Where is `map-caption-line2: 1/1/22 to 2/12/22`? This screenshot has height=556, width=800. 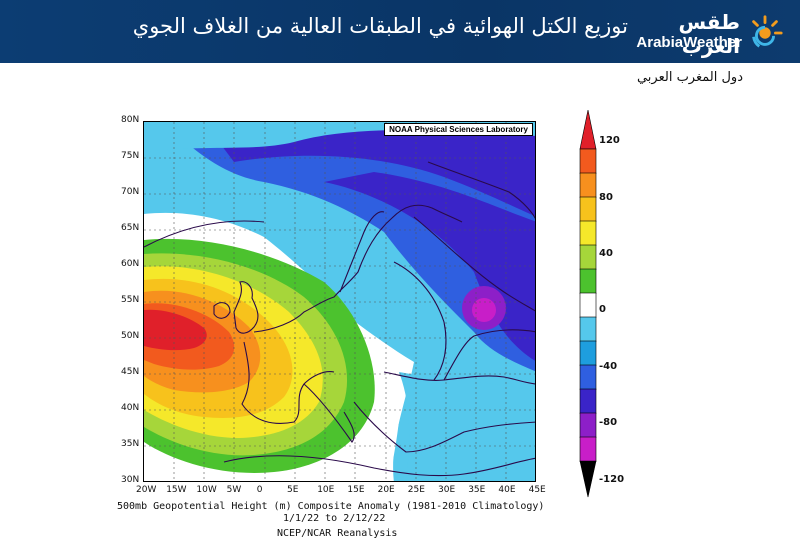
map-caption-line2: 1/1/22 to 2/12/22 is located at coordinates (334, 518).